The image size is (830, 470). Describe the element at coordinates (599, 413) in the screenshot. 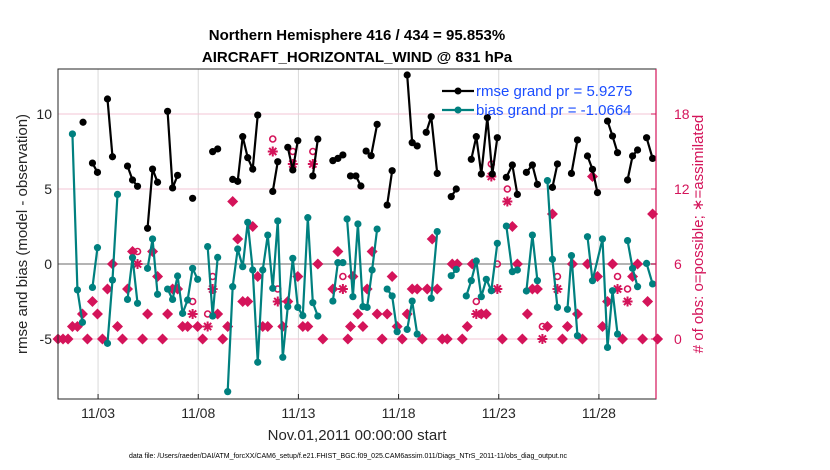

I see `x-tick-label: 11/28` at that location.